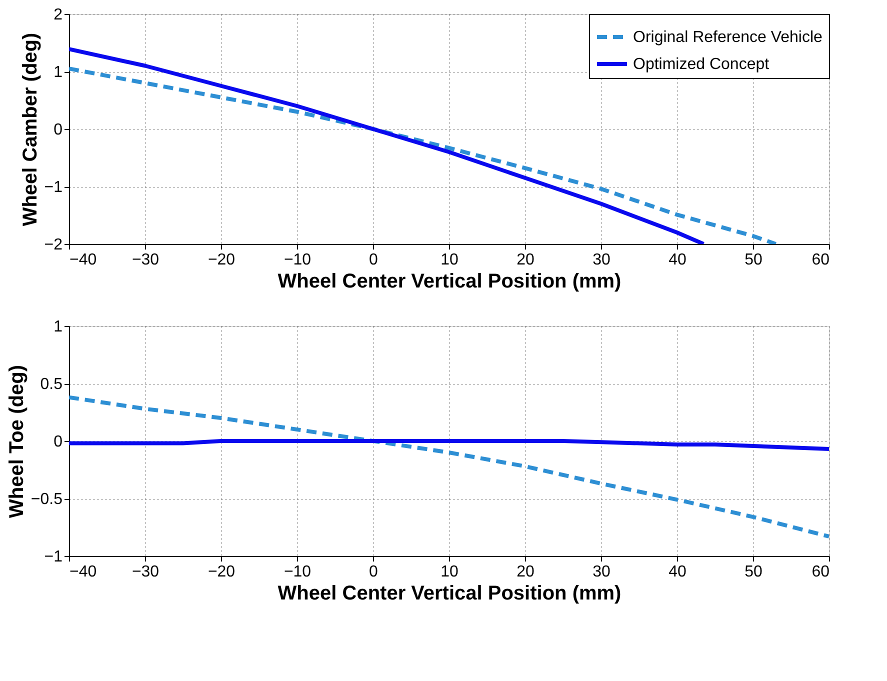  I want to click on legend-label: Original Reference Vehicle, so click(728, 37).